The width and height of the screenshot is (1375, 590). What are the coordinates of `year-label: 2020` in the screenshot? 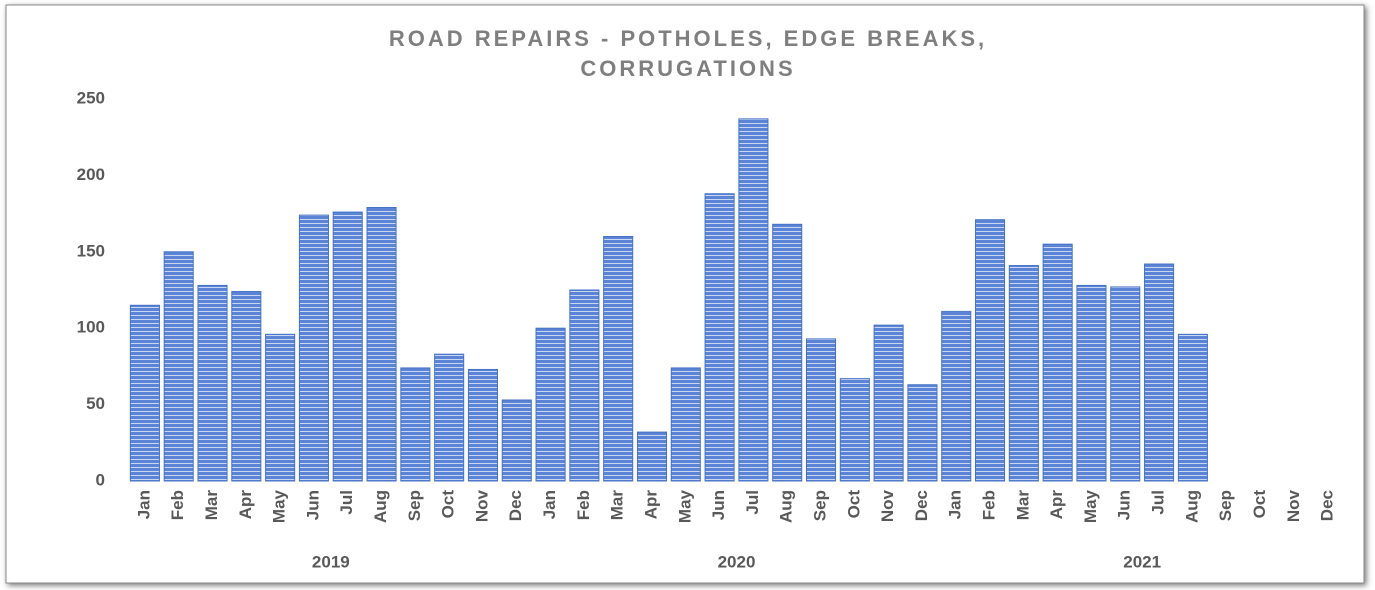 It's located at (737, 561).